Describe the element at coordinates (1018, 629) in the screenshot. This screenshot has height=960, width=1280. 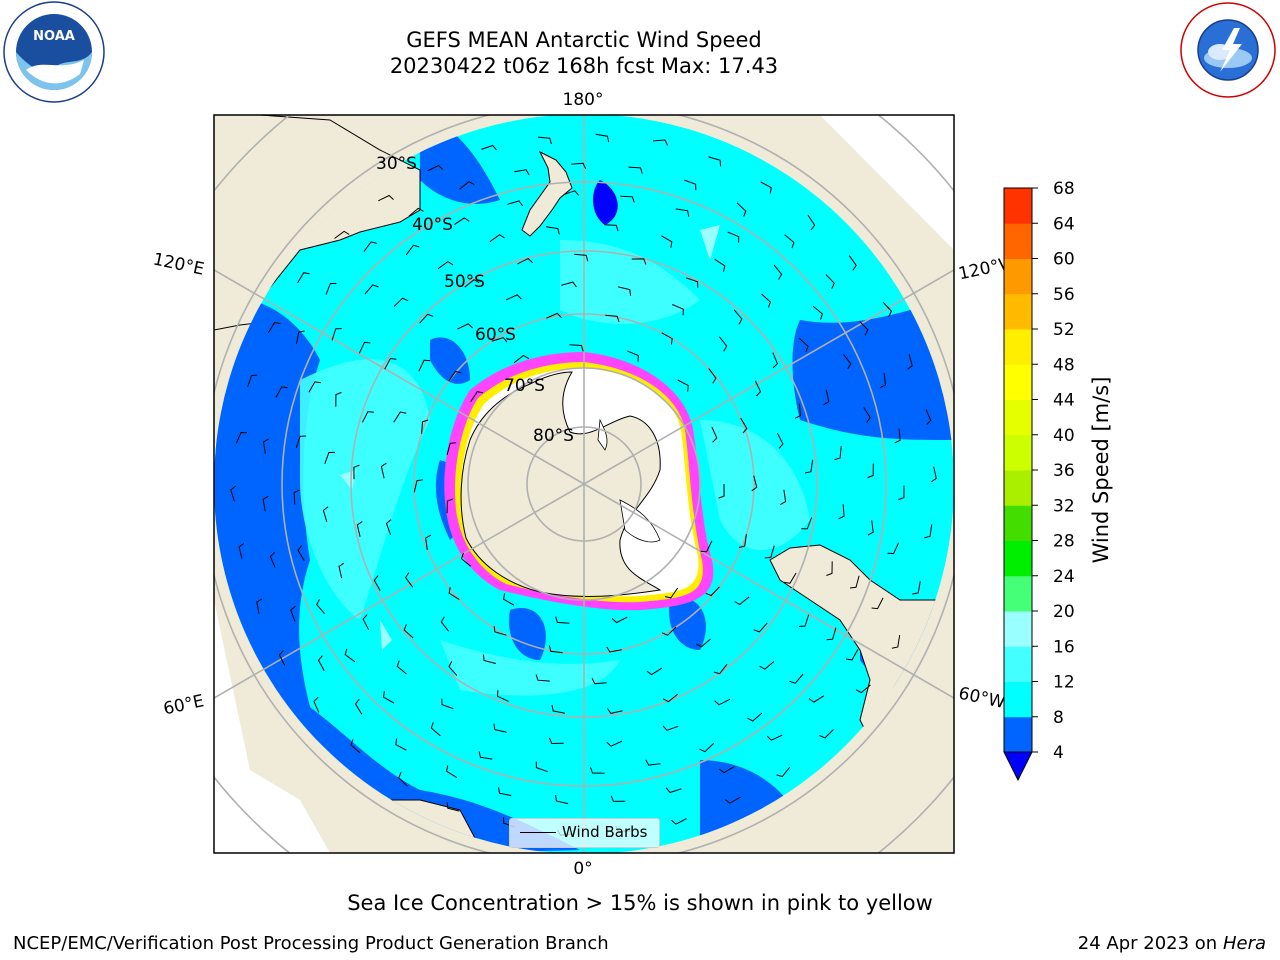
I see `colorbar-segment` at that location.